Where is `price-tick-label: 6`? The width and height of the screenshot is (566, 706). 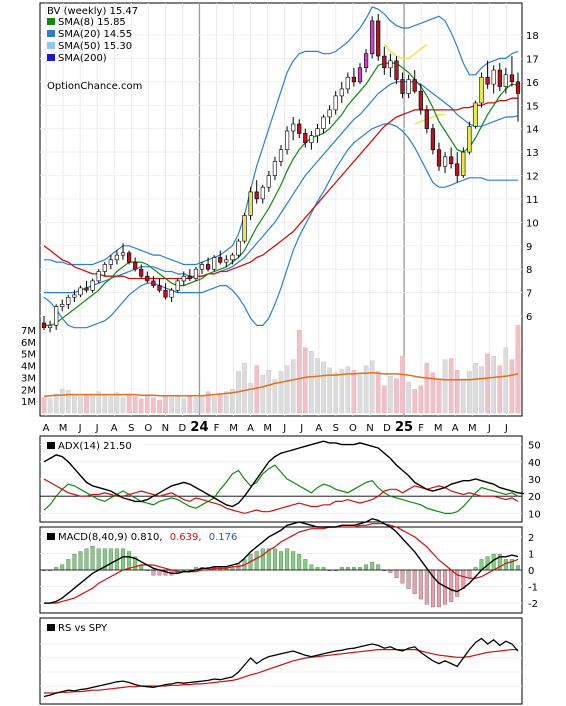 price-tick-label: 6 is located at coordinates (529, 317).